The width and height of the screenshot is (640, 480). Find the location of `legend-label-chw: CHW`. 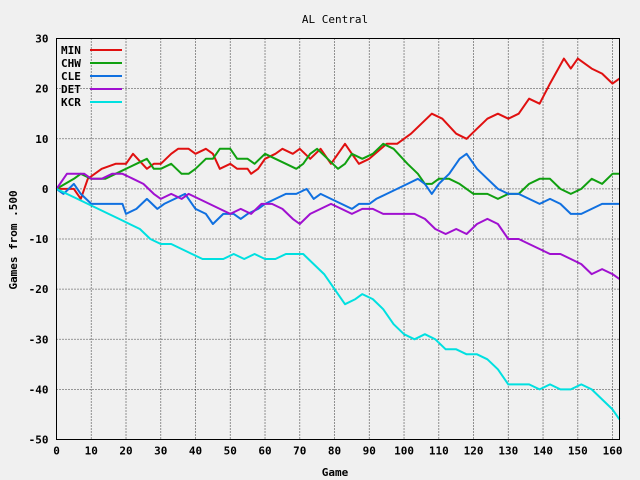

legend-label-chw: CHW is located at coordinates (71, 63).